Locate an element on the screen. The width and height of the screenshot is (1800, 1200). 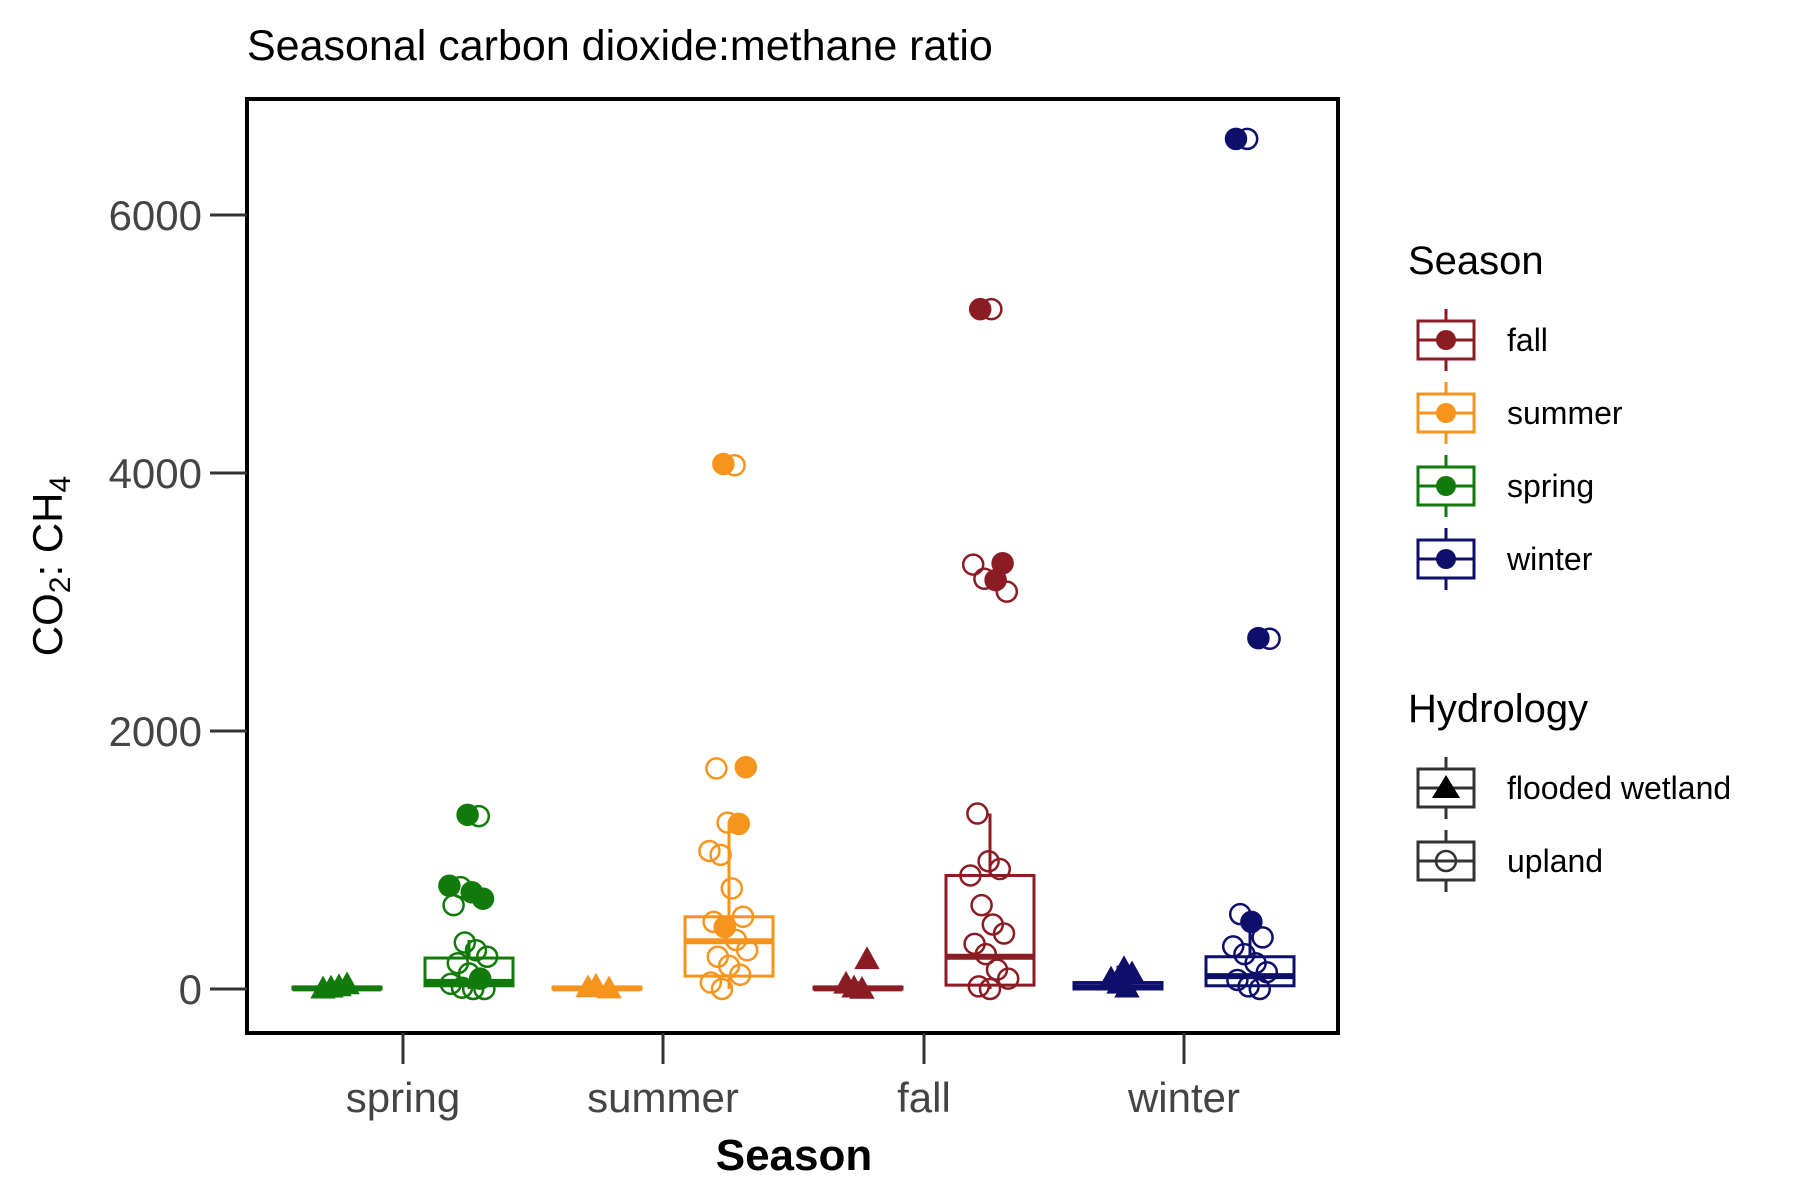
x-axis: spring summer fall winter is located at coordinates (793, 1077).